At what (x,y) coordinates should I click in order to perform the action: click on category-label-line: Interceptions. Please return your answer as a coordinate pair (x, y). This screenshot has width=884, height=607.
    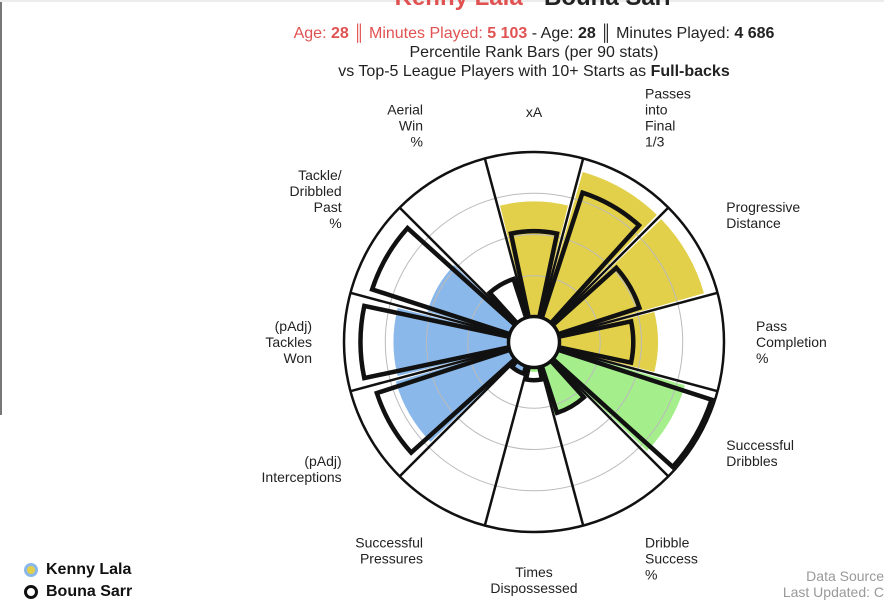
    Looking at the image, I should click on (302, 477).